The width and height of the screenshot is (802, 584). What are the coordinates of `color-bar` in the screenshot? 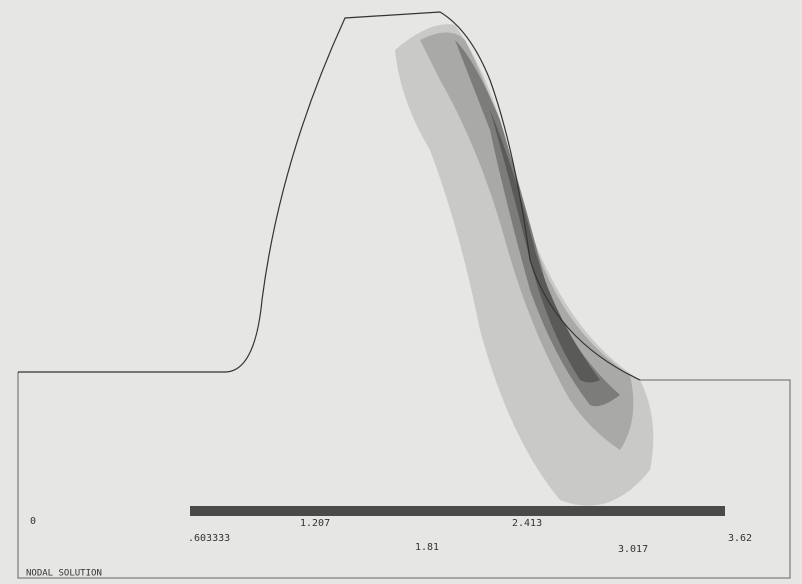 It's located at (457, 511).